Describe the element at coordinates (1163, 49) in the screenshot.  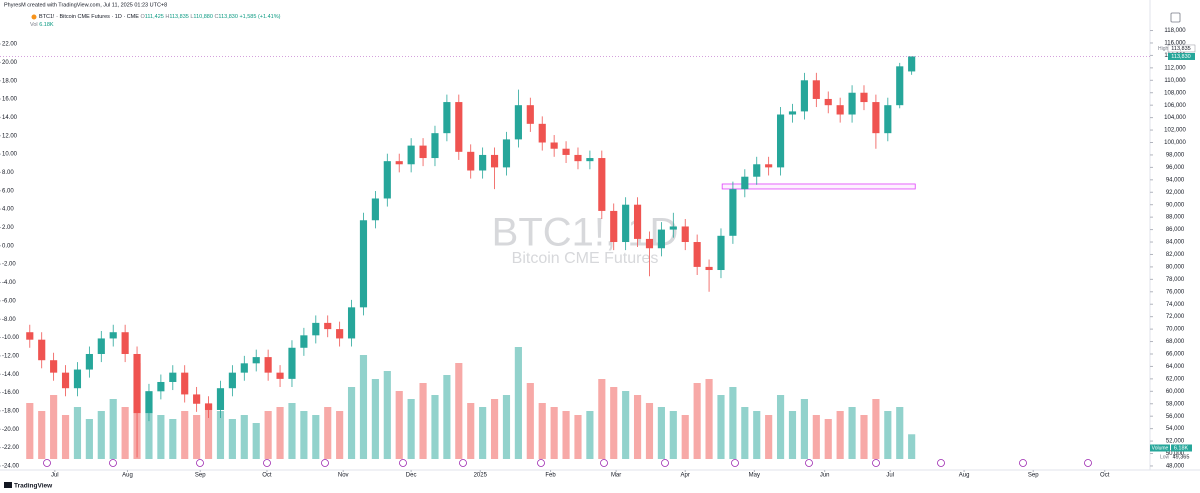
I see `high-key: High` at that location.